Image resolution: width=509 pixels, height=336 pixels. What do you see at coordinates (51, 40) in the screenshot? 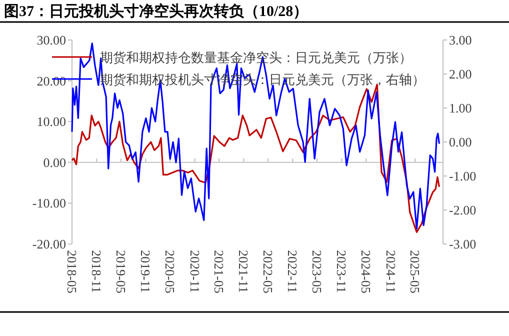
I see `y-tick-label: 30.00` at bounding box center [51, 40].